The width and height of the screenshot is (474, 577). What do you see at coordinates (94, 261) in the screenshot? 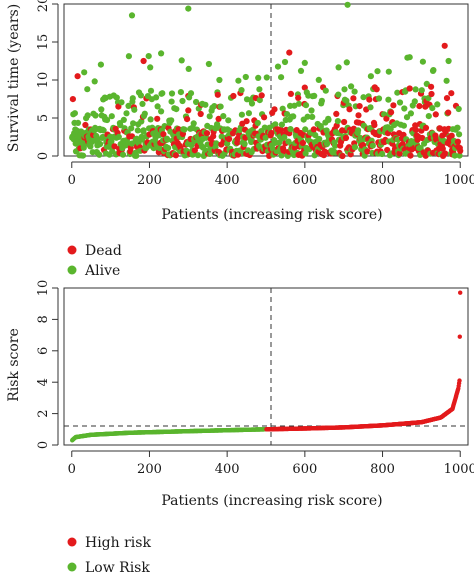
I see `survival-legend: Dead Alive` at bounding box center [94, 261].